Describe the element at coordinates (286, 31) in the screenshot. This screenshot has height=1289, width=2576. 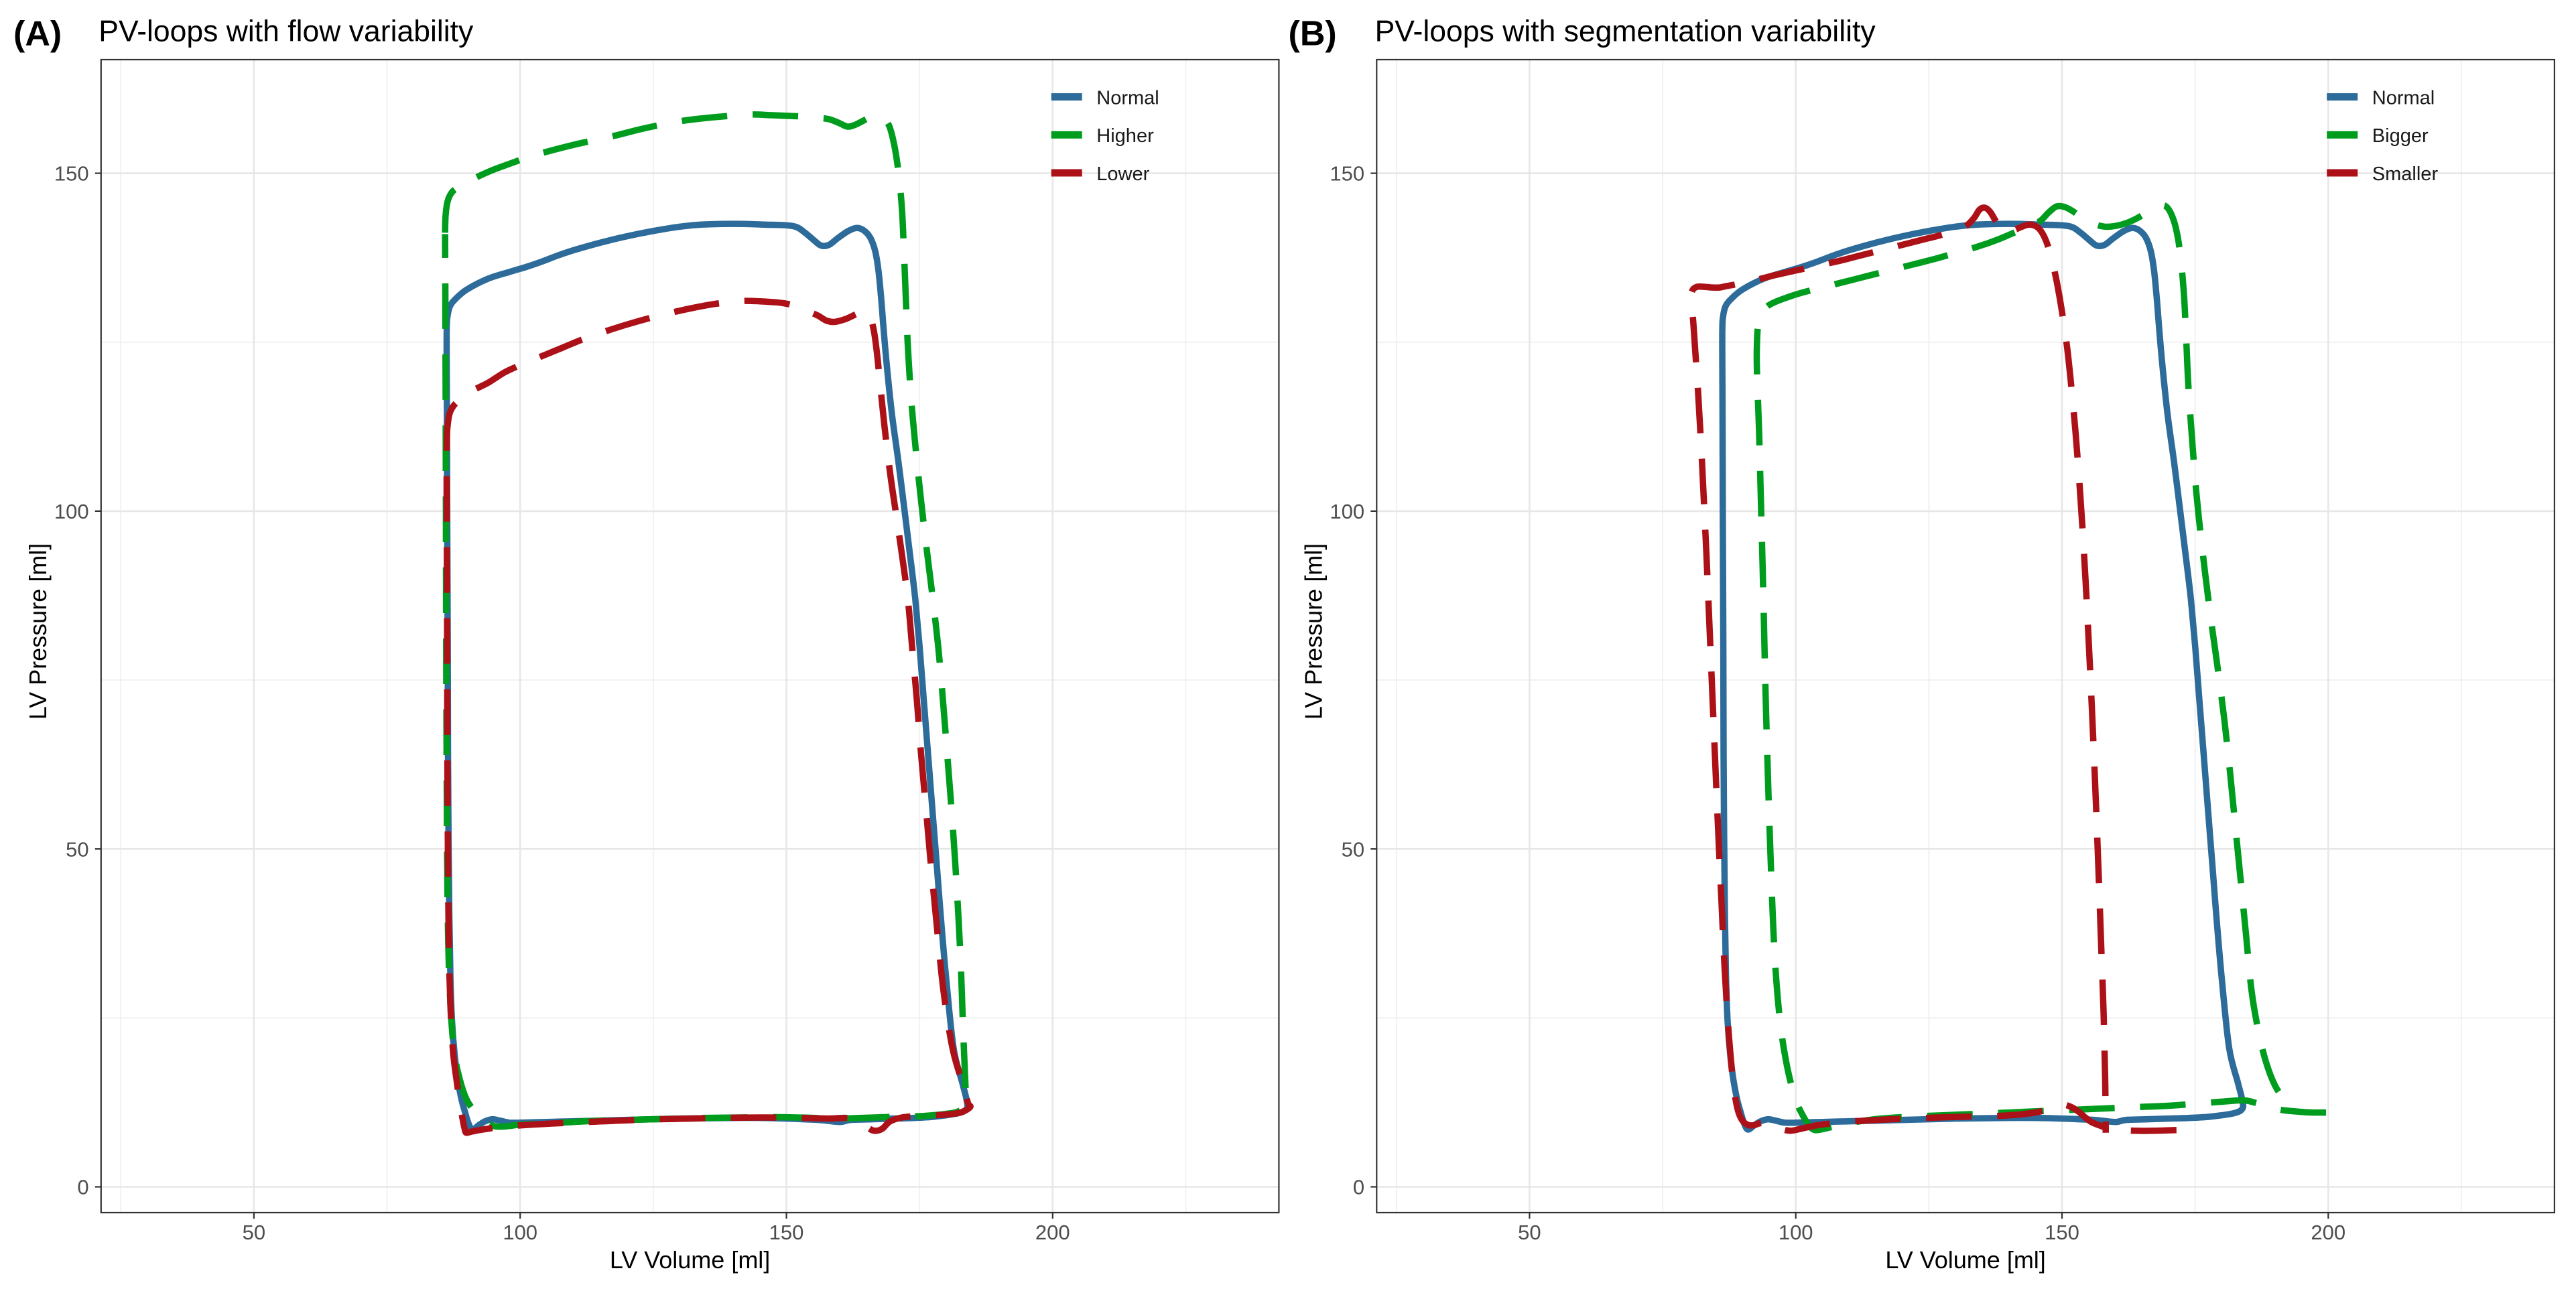
I see `svg-text: PV-loops with flow variability` at that location.